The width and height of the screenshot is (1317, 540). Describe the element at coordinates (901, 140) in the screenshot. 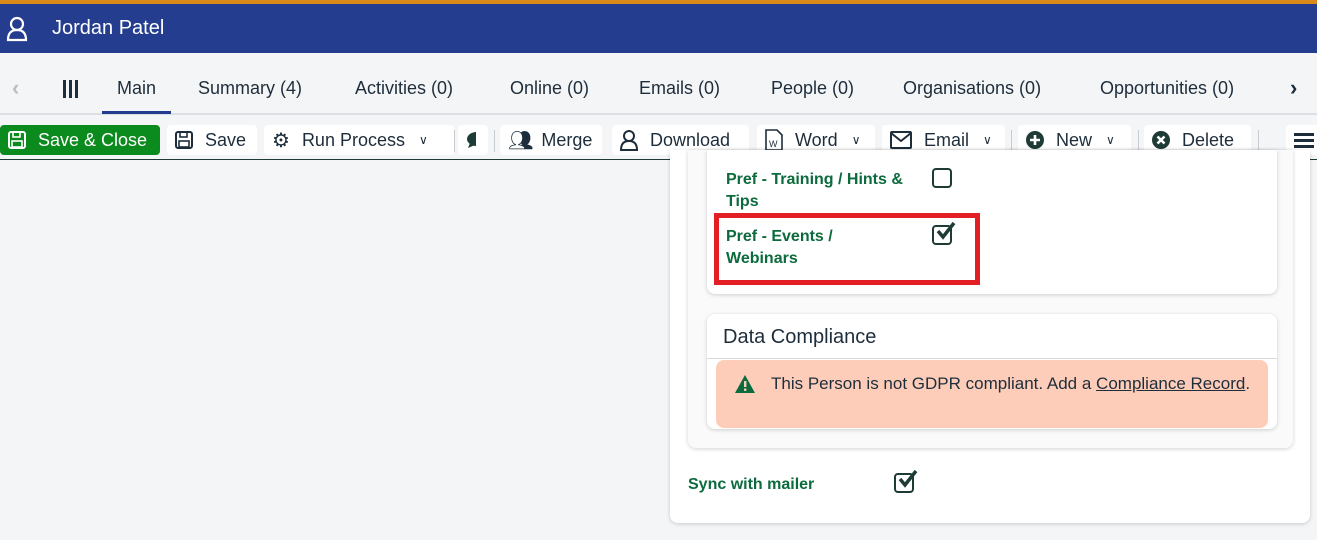

I see `envelope-icon` at that location.